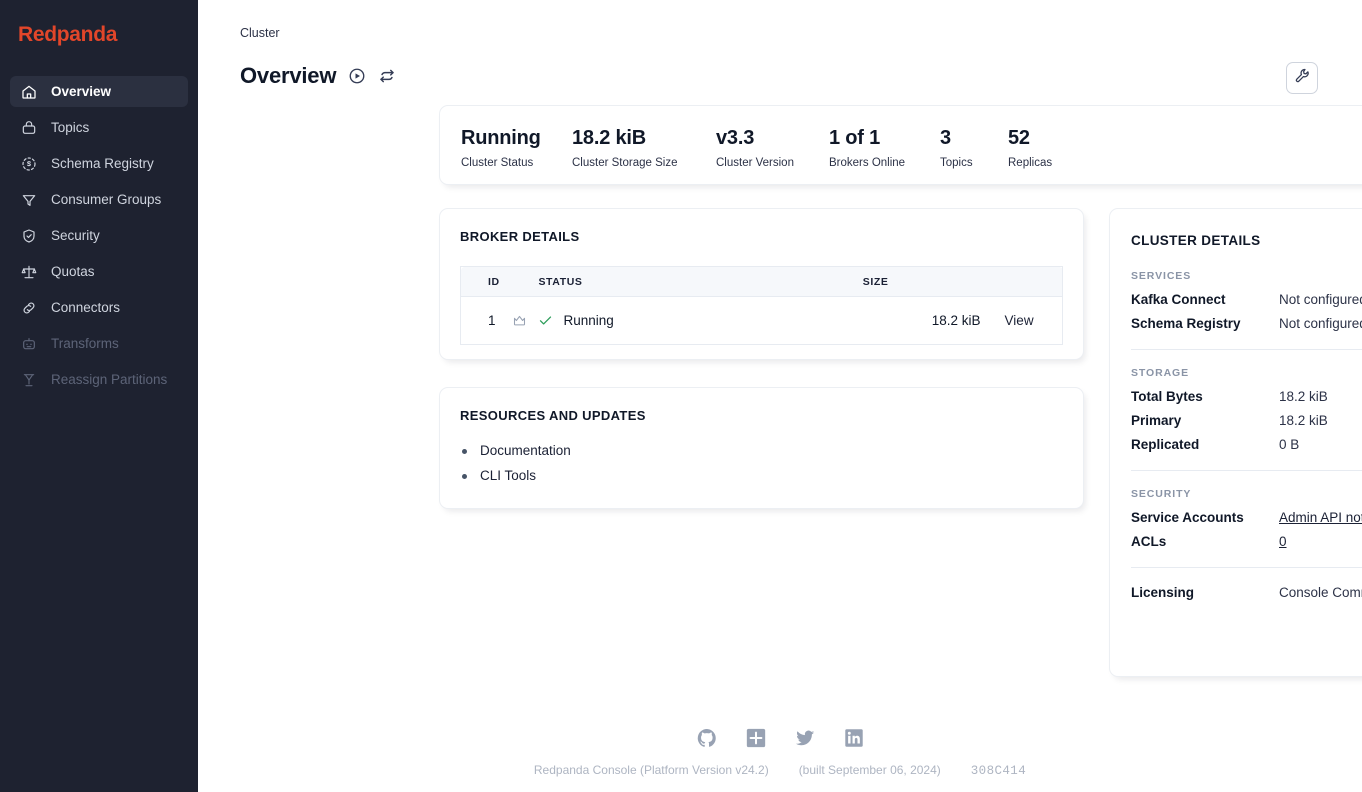  Describe the element at coordinates (700, 320) in the screenshot. I see `cell-status: Running` at that location.